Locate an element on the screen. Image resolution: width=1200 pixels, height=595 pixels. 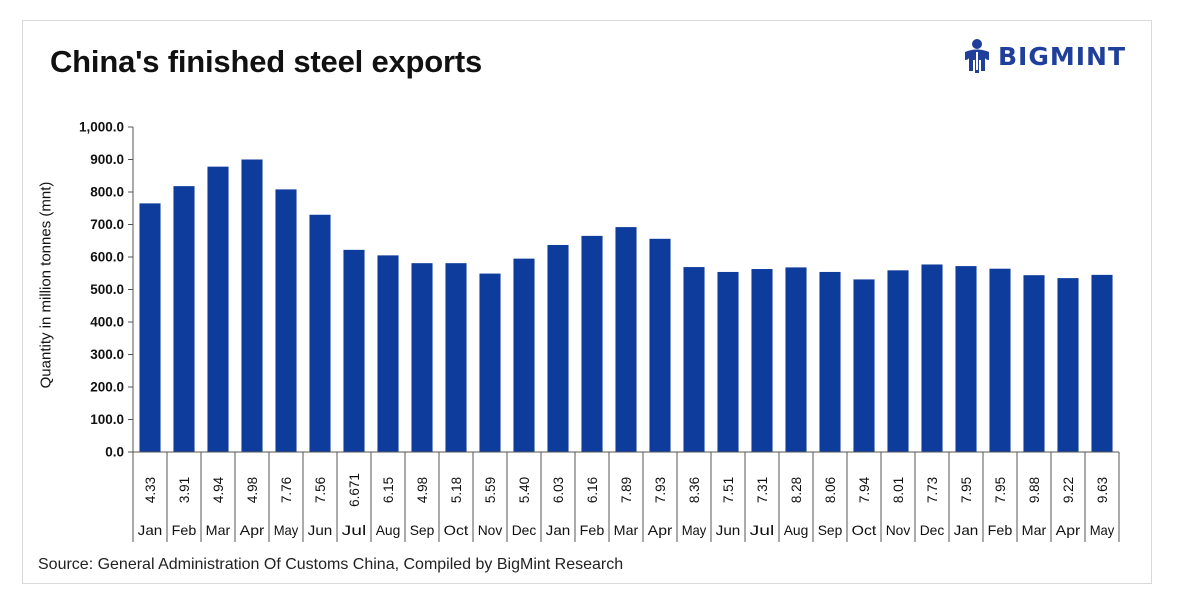
table-row-label: 8.06 is located at coordinates (830, 490).